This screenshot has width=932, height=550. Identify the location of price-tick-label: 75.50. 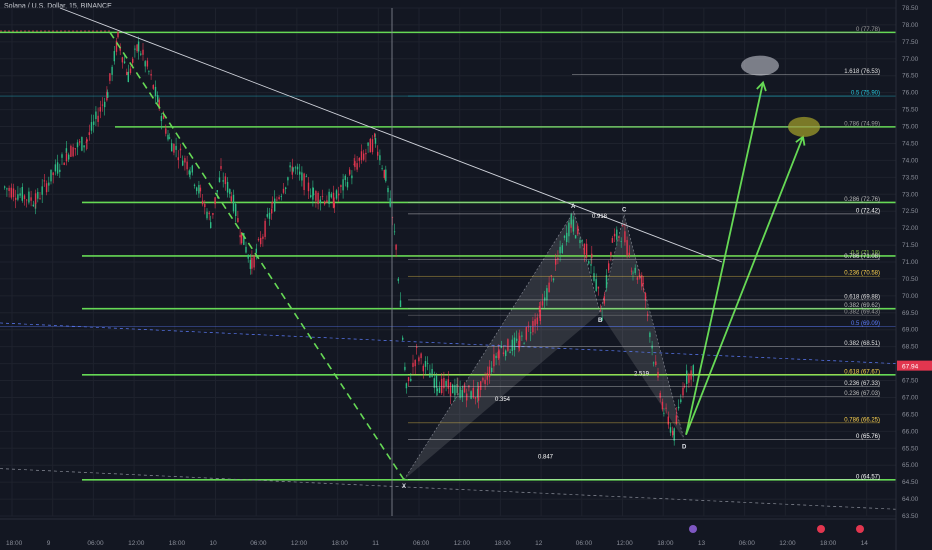
(910, 110).